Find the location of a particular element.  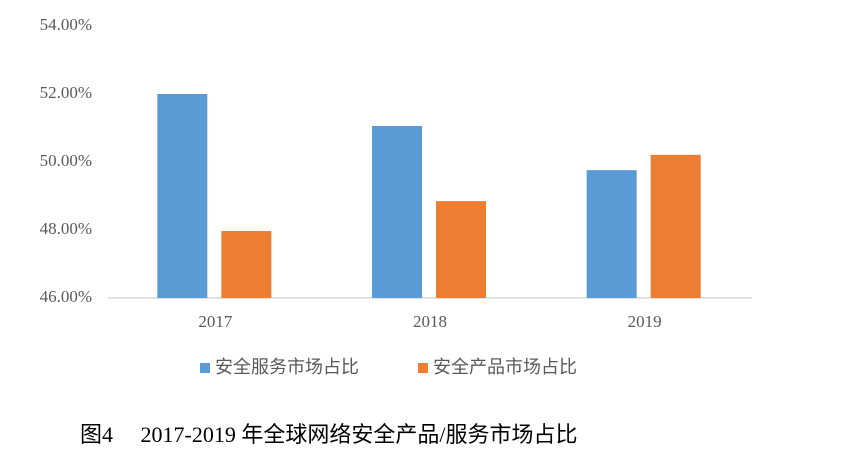

x-tick-label: 2018 is located at coordinates (430, 321).